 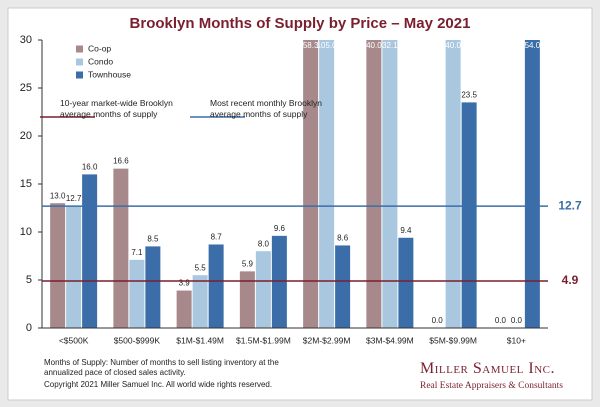 What do you see at coordinates (74, 198) in the screenshot?
I see `value-label: 12.7` at bounding box center [74, 198].